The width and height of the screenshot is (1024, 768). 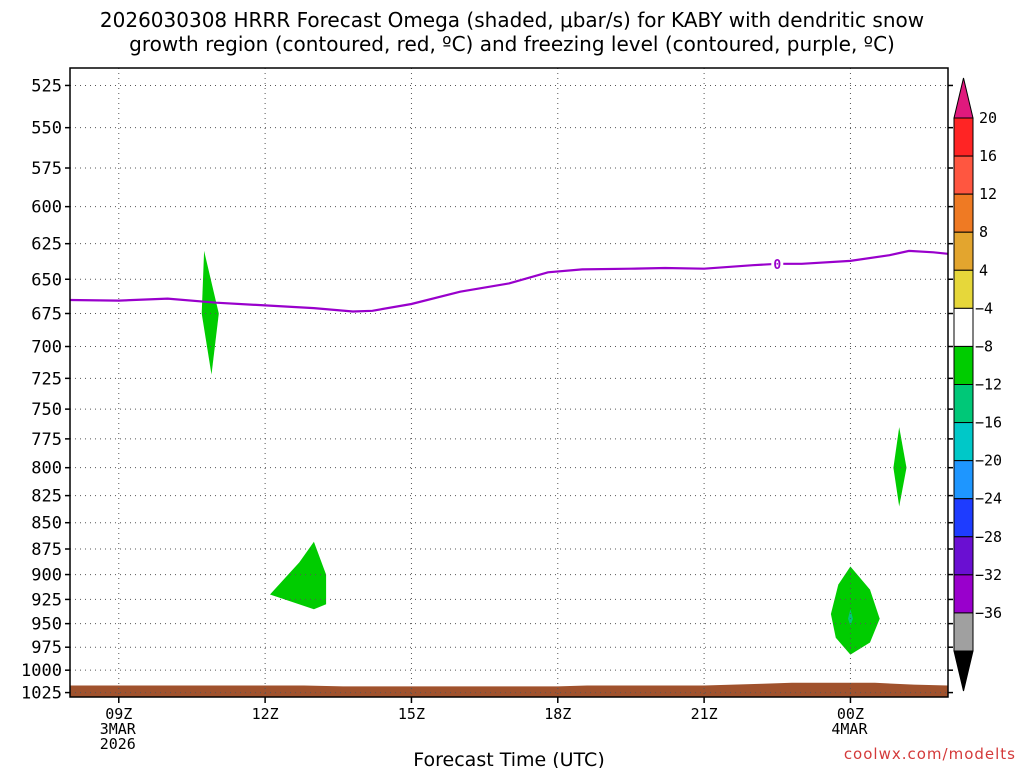 I want to click on y-tick-label: 800, so click(x=46, y=469).